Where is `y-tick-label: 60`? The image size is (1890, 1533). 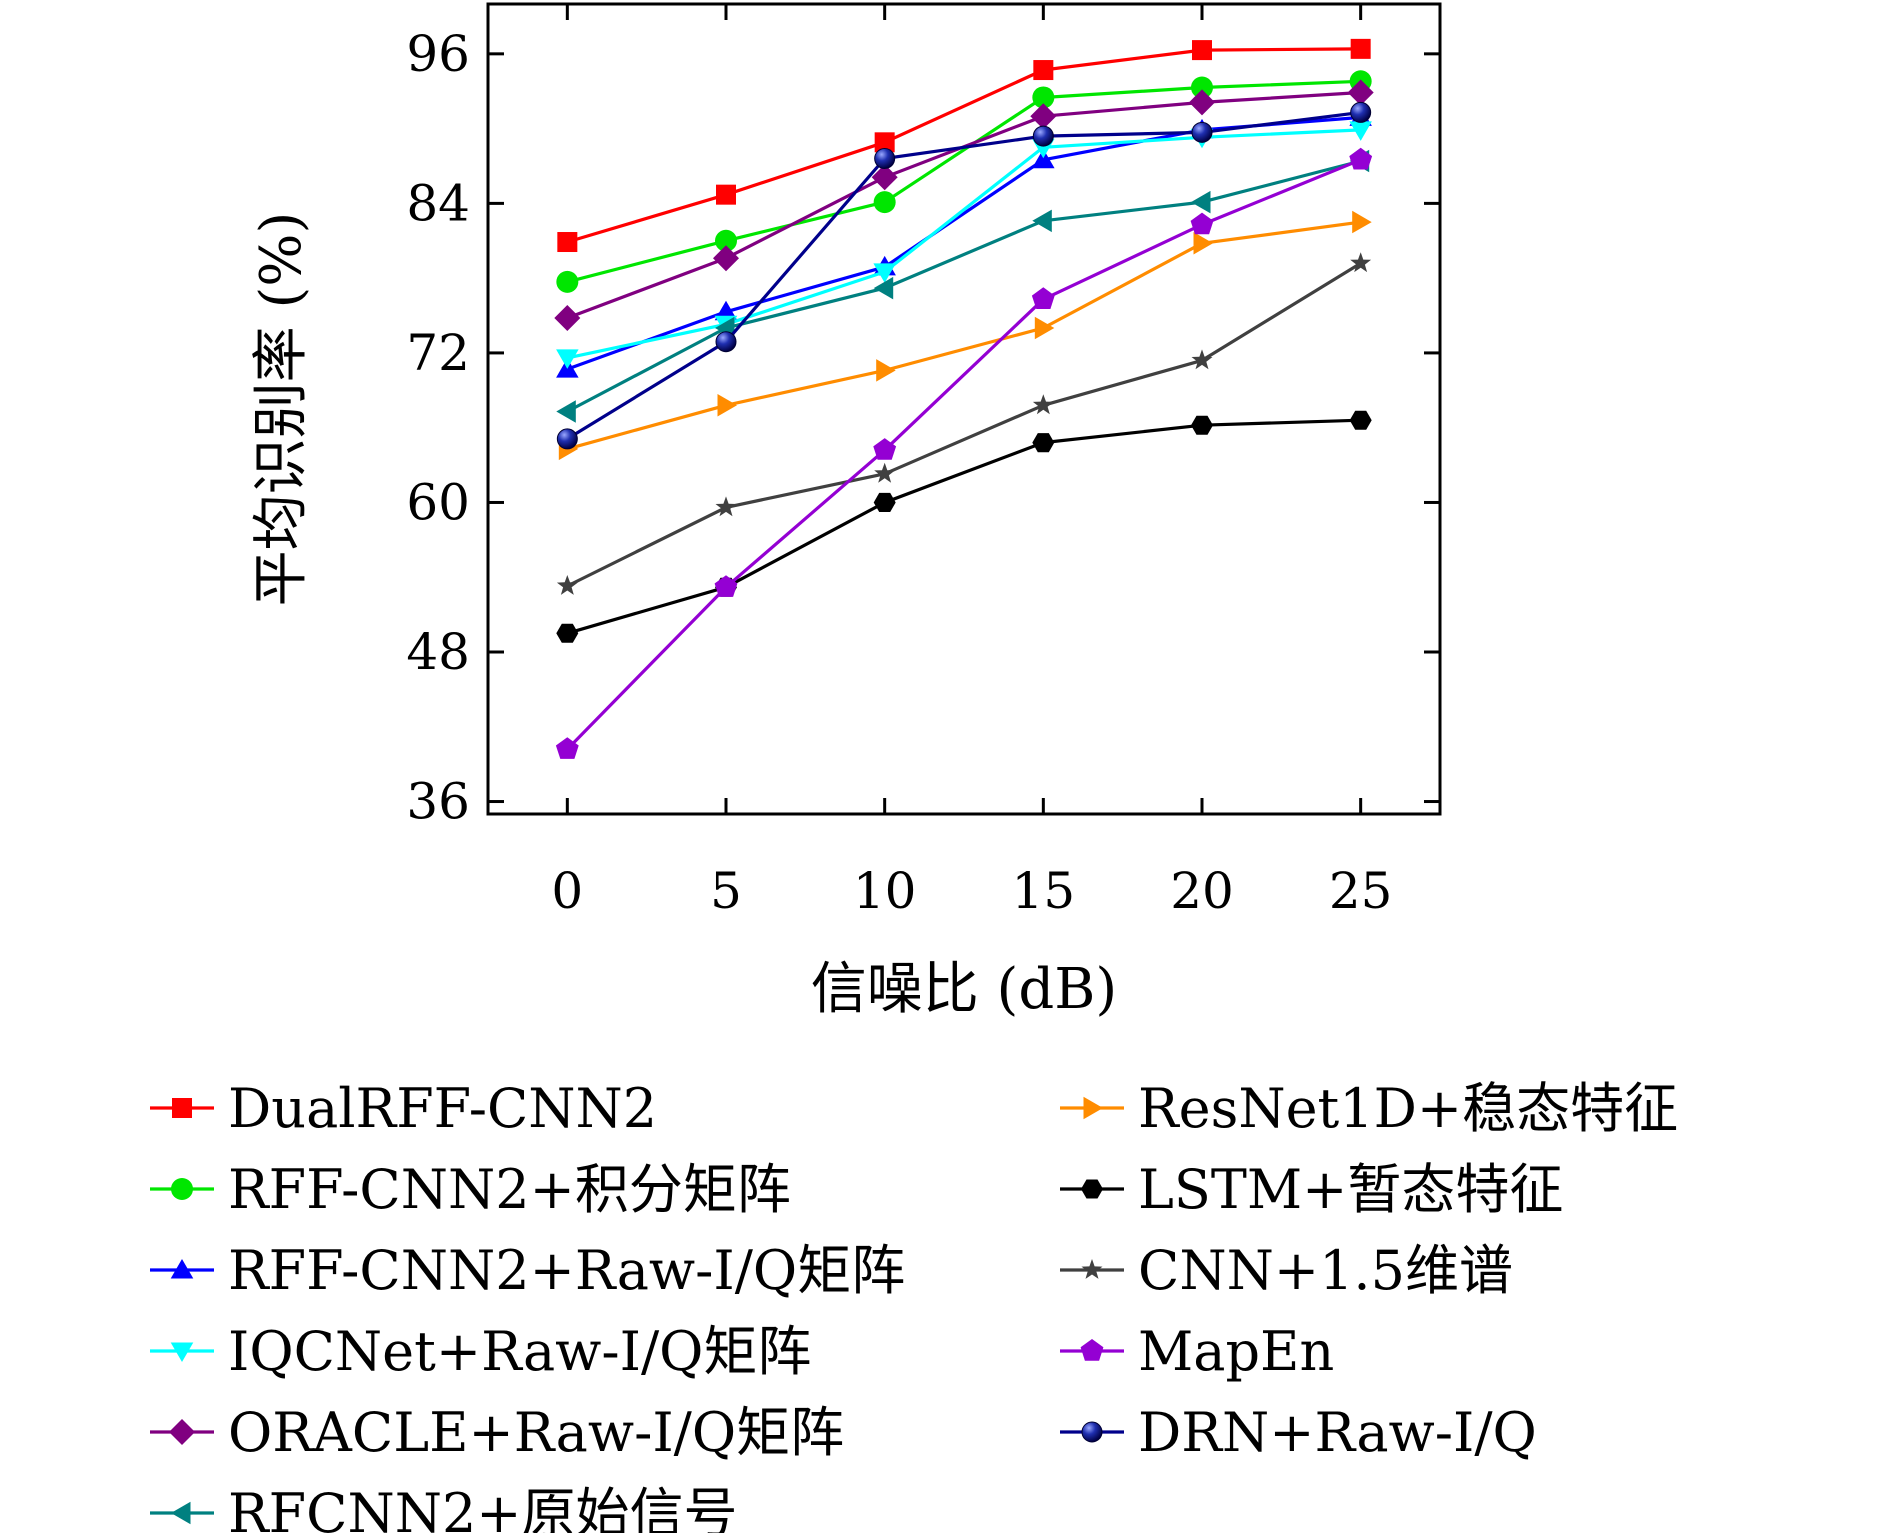 y-tick-label: 60 is located at coordinates (438, 502).